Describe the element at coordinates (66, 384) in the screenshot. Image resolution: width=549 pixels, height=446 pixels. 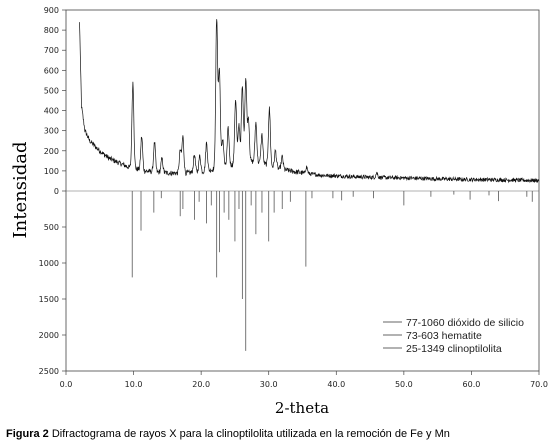
I see `x-tick-label: 0.0` at that location.